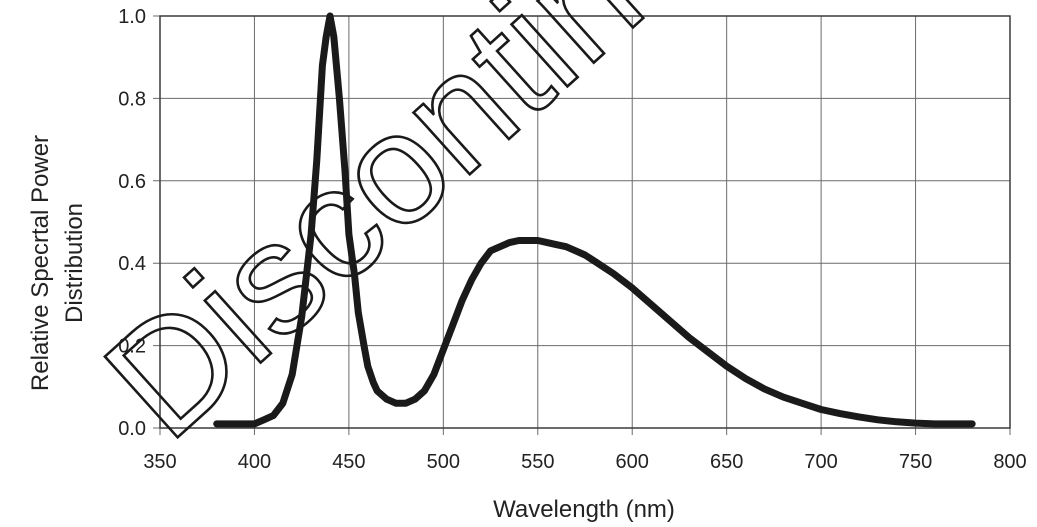 Image resolution: width=1037 pixels, height=527 pixels. What do you see at coordinates (132, 223) in the screenshot?
I see `y-tick-labels: 0.0 0.2 0.4 0.6 0.8 1.0` at bounding box center [132, 223].